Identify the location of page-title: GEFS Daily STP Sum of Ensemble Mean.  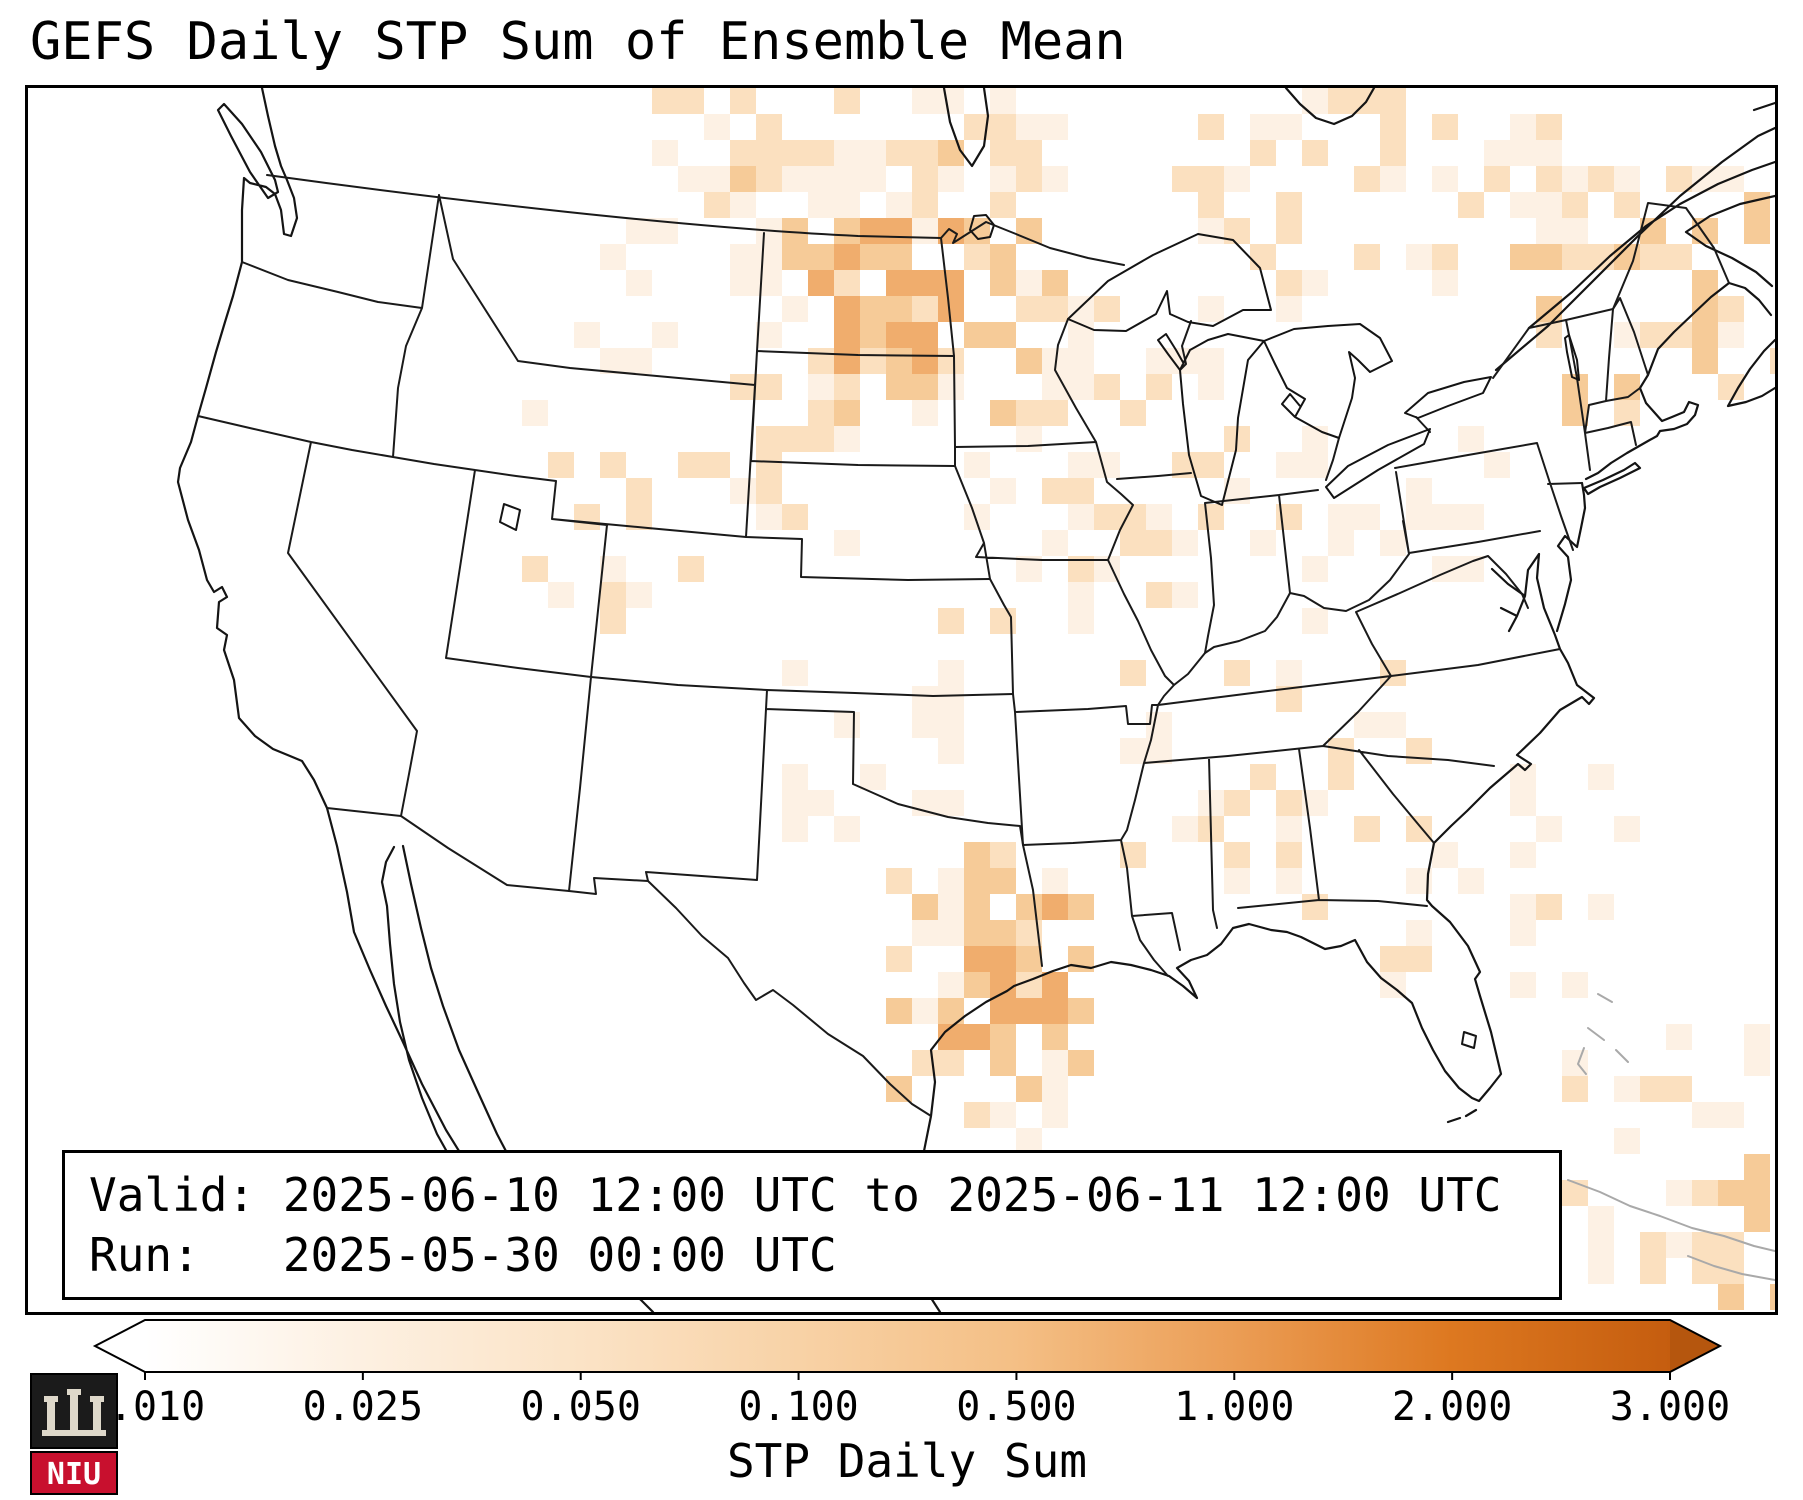
(578, 42).